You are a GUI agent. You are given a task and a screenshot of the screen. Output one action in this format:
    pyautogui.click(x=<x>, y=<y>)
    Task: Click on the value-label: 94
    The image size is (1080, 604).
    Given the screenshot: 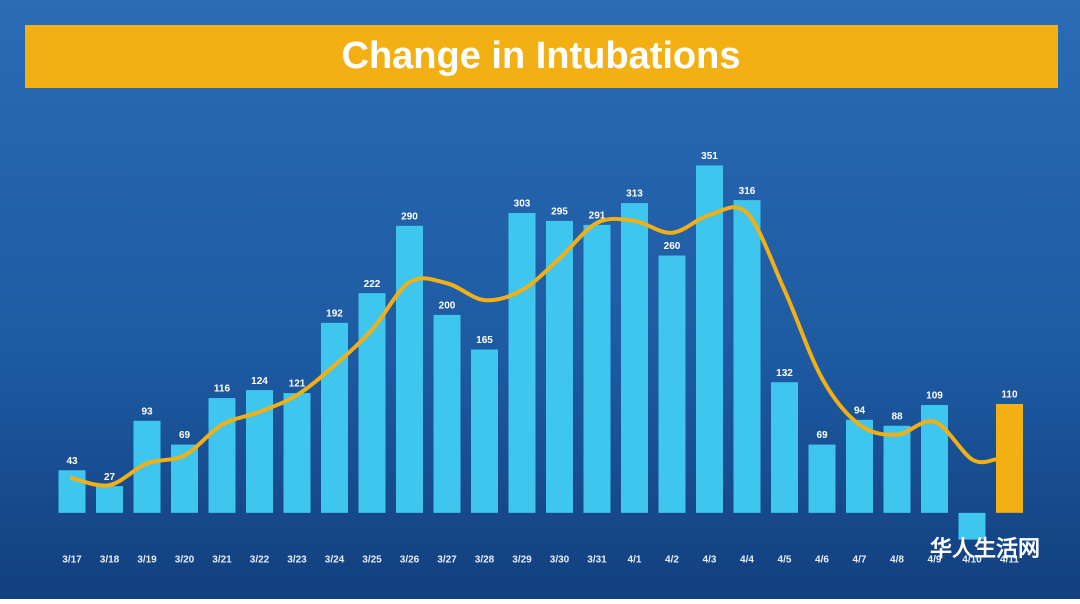 What is the action you would take?
    pyautogui.click(x=860, y=410)
    